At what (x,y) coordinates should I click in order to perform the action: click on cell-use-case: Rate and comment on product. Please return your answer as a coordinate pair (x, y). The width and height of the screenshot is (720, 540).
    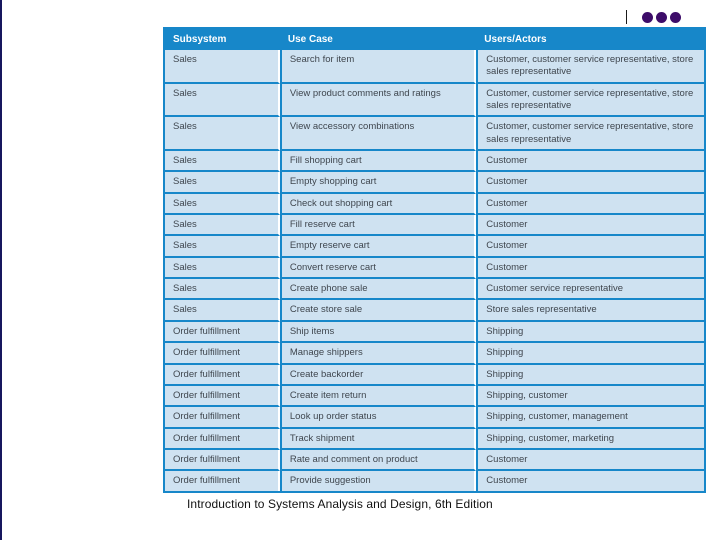
    Looking at the image, I should click on (378, 460).